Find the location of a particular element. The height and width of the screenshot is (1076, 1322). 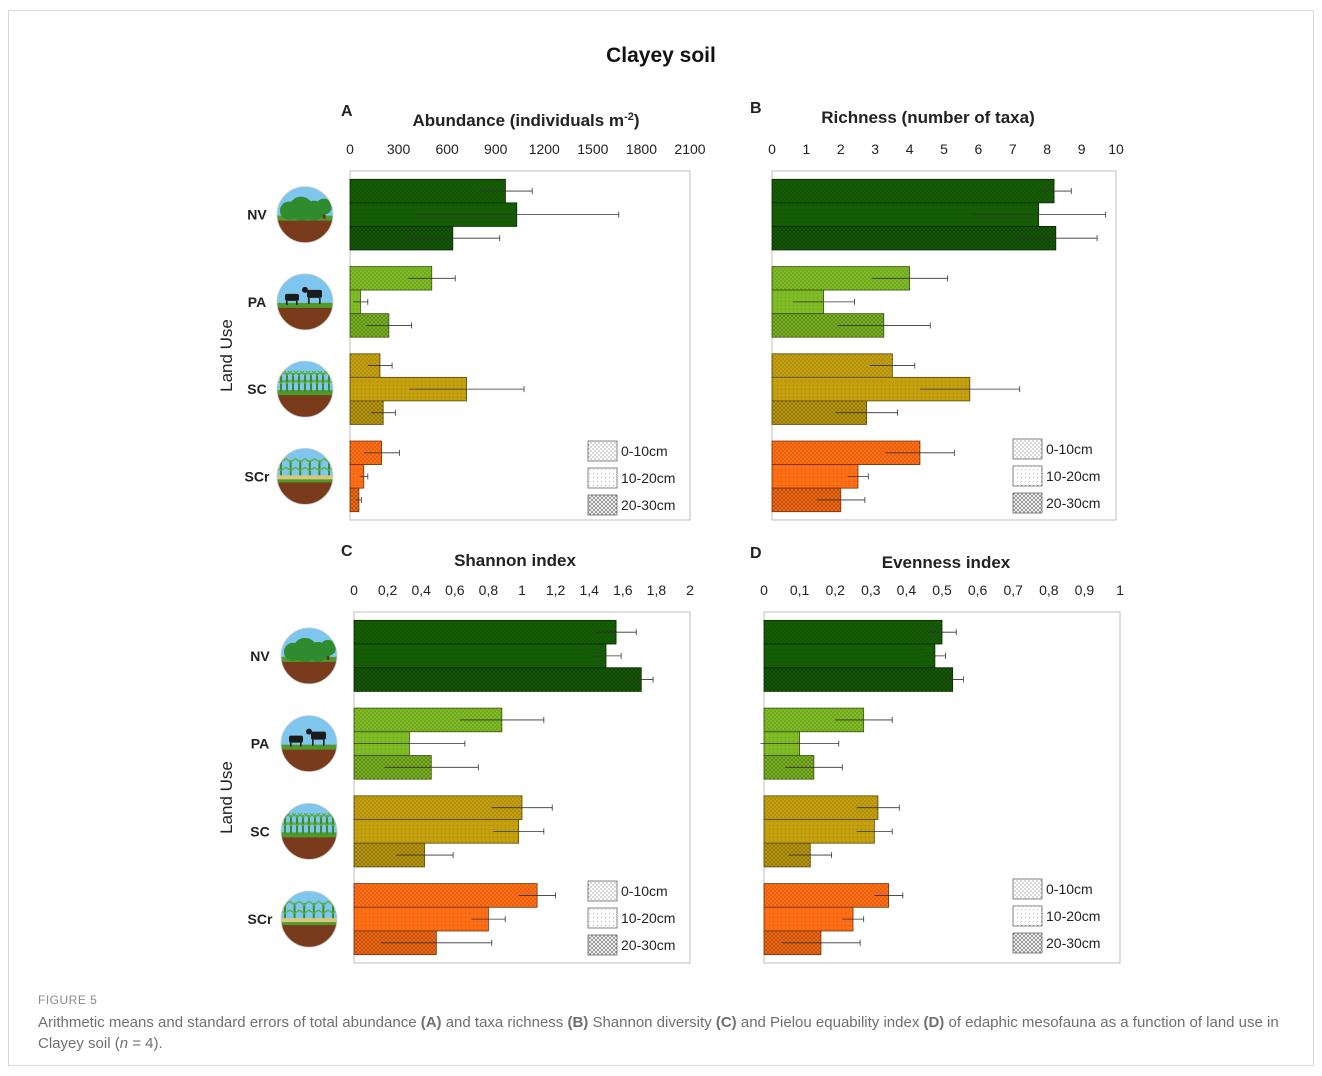

x-tick-label: 0,7 is located at coordinates (1013, 590).